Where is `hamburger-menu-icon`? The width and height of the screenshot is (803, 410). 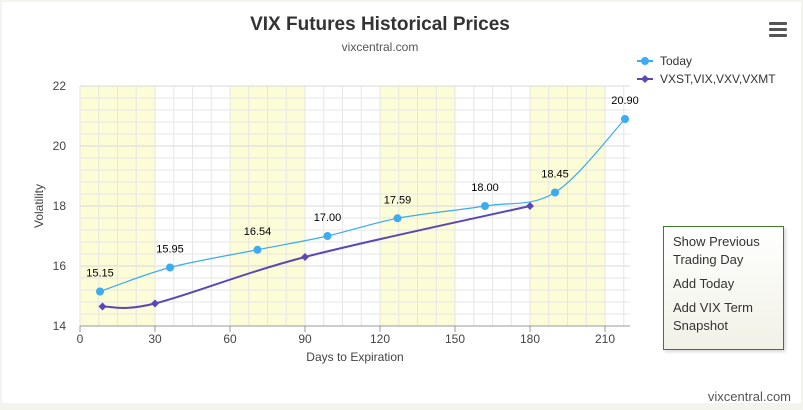
hamburger-menu-icon is located at coordinates (778, 30).